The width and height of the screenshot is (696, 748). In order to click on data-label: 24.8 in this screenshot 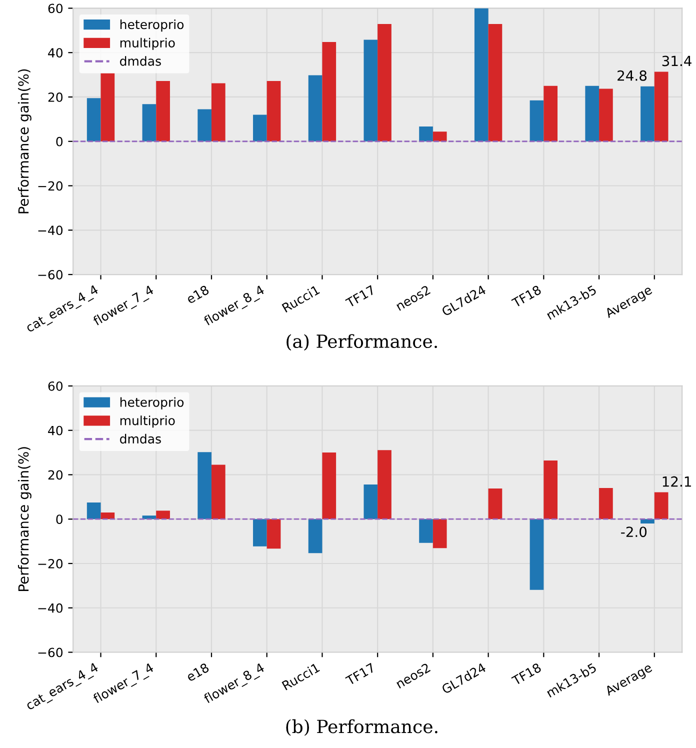, I will do `click(632, 75)`.